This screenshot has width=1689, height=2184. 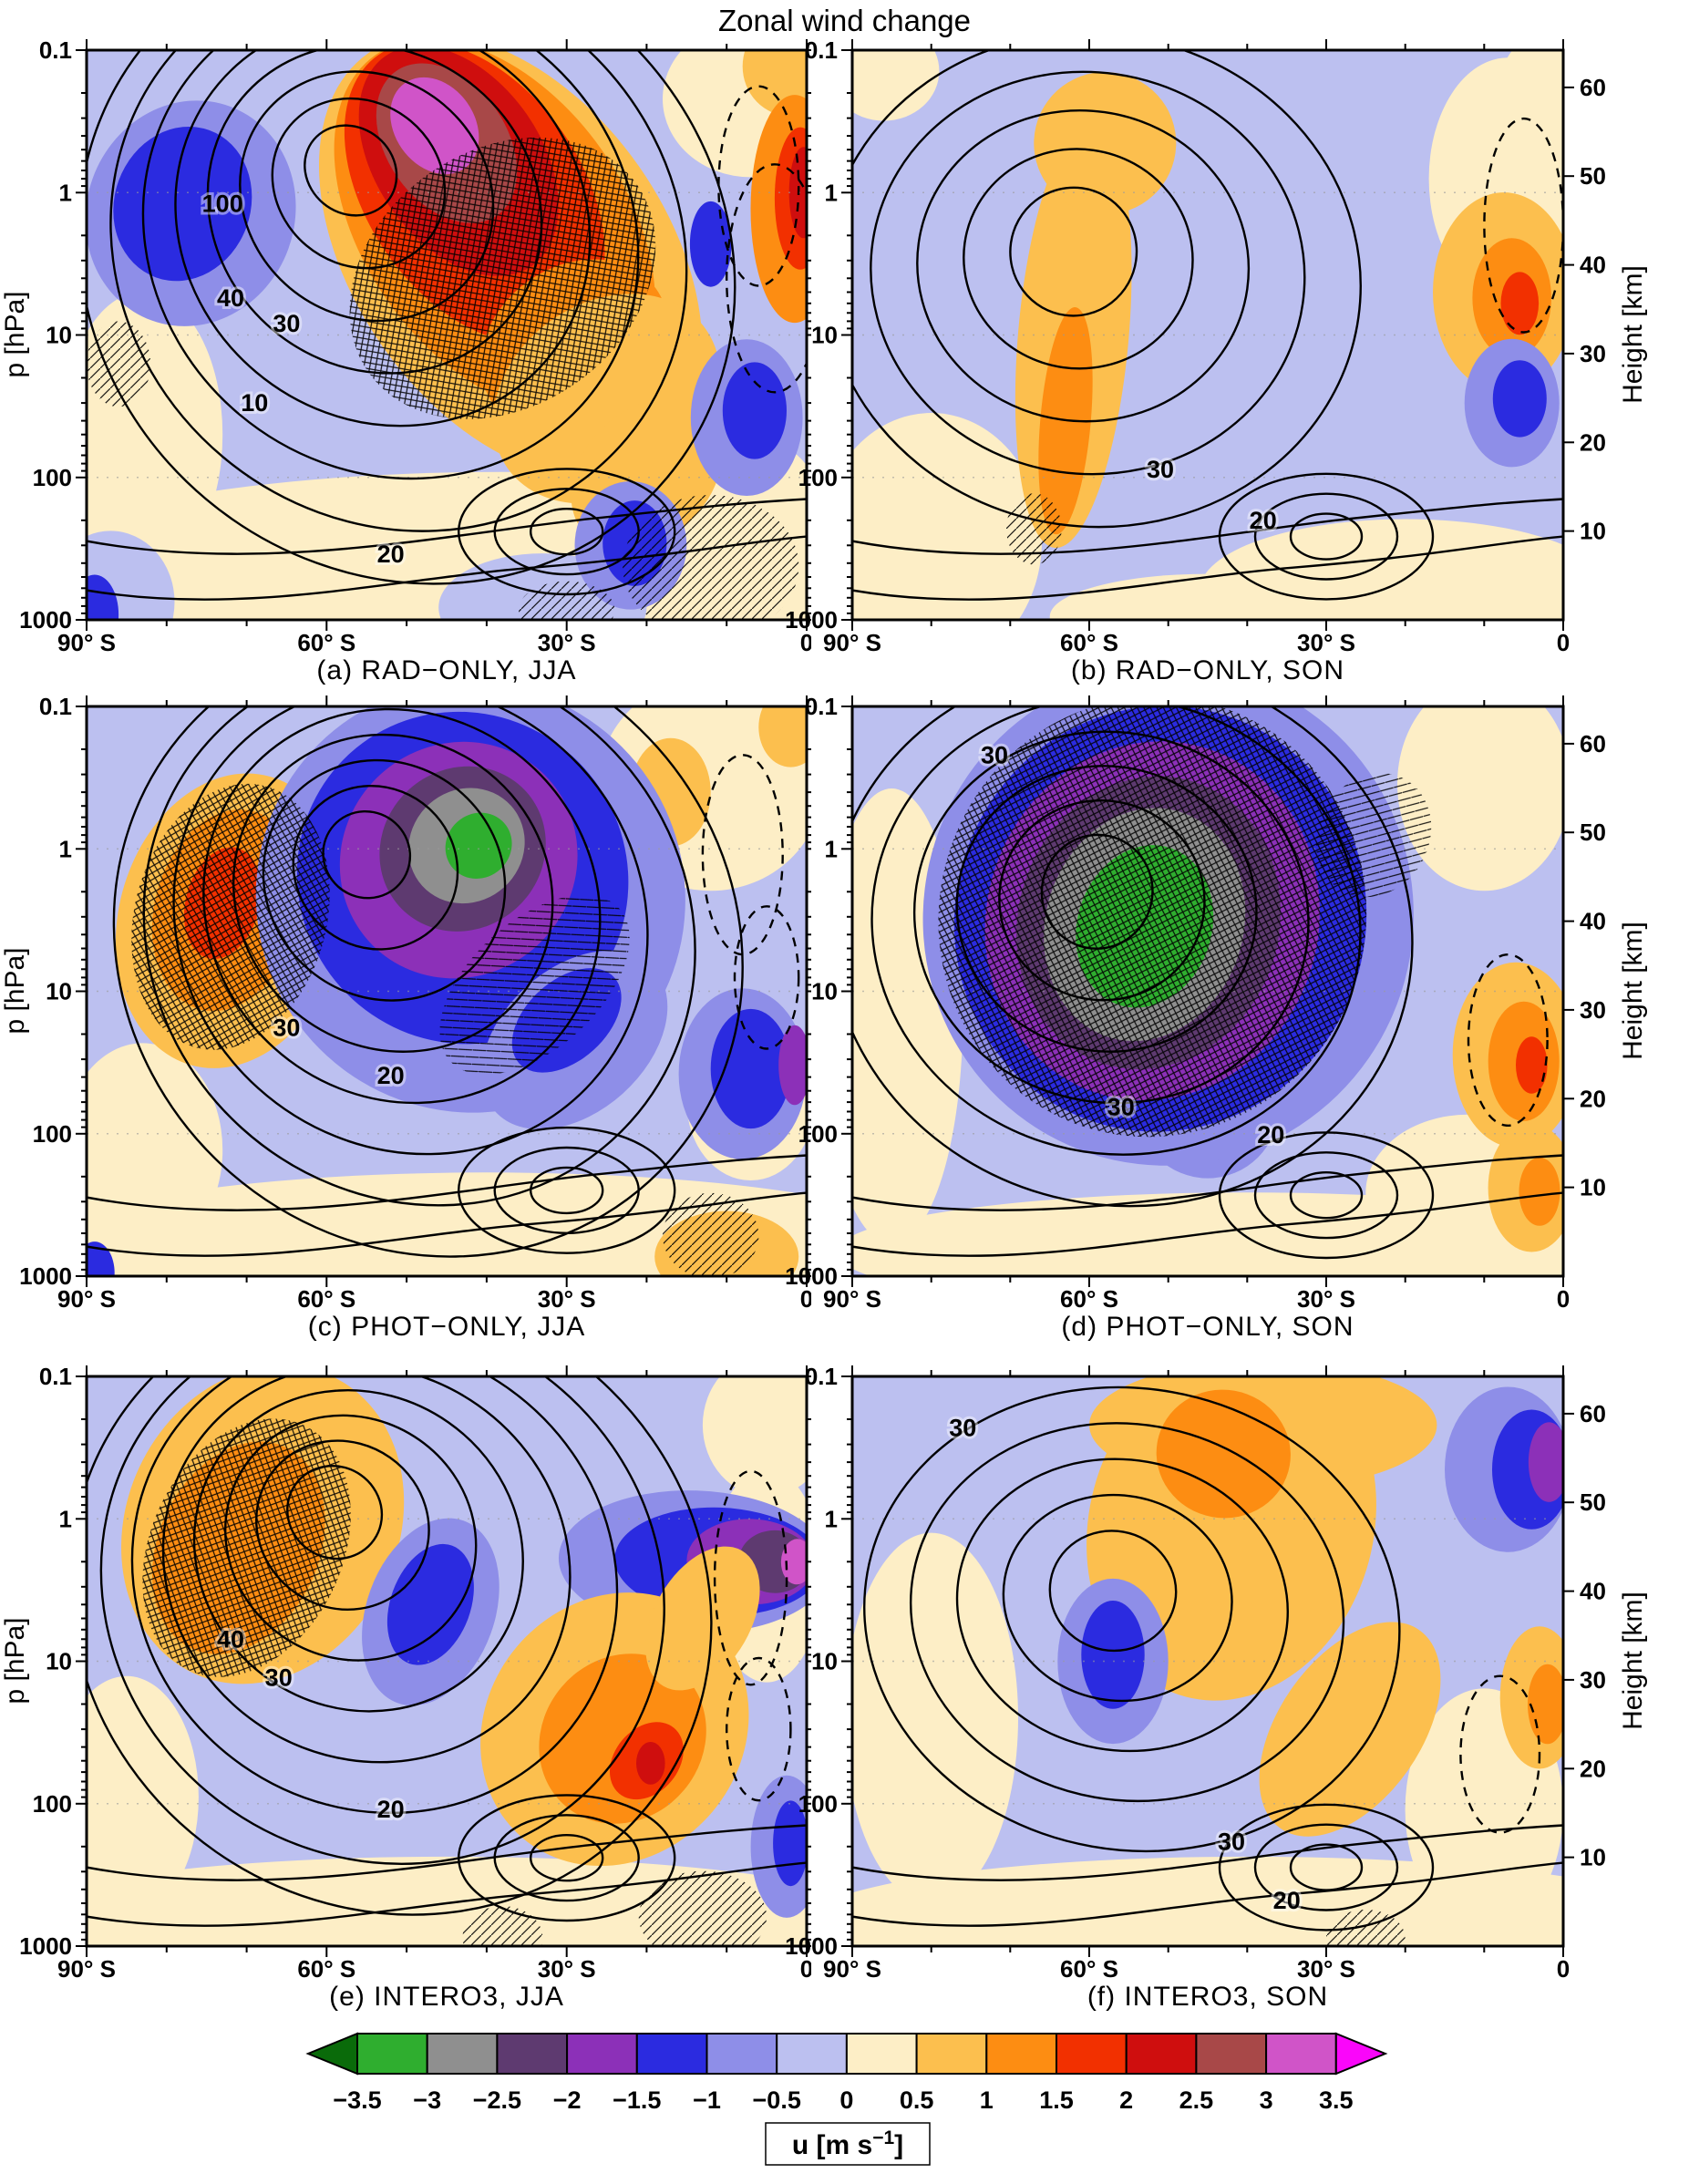 What do you see at coordinates (446, 1997) in the screenshot?
I see `caption-e: (e) INTERO3, JJA` at bounding box center [446, 1997].